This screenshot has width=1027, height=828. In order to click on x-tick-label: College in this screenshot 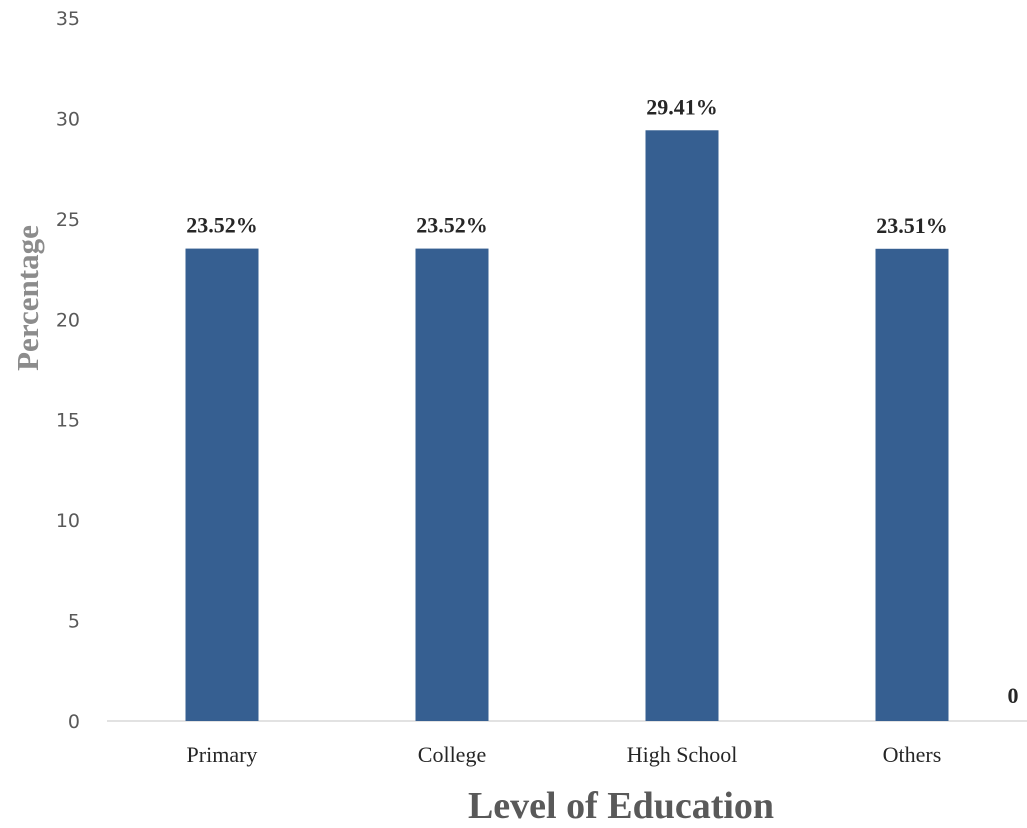, I will do `click(452, 754)`.